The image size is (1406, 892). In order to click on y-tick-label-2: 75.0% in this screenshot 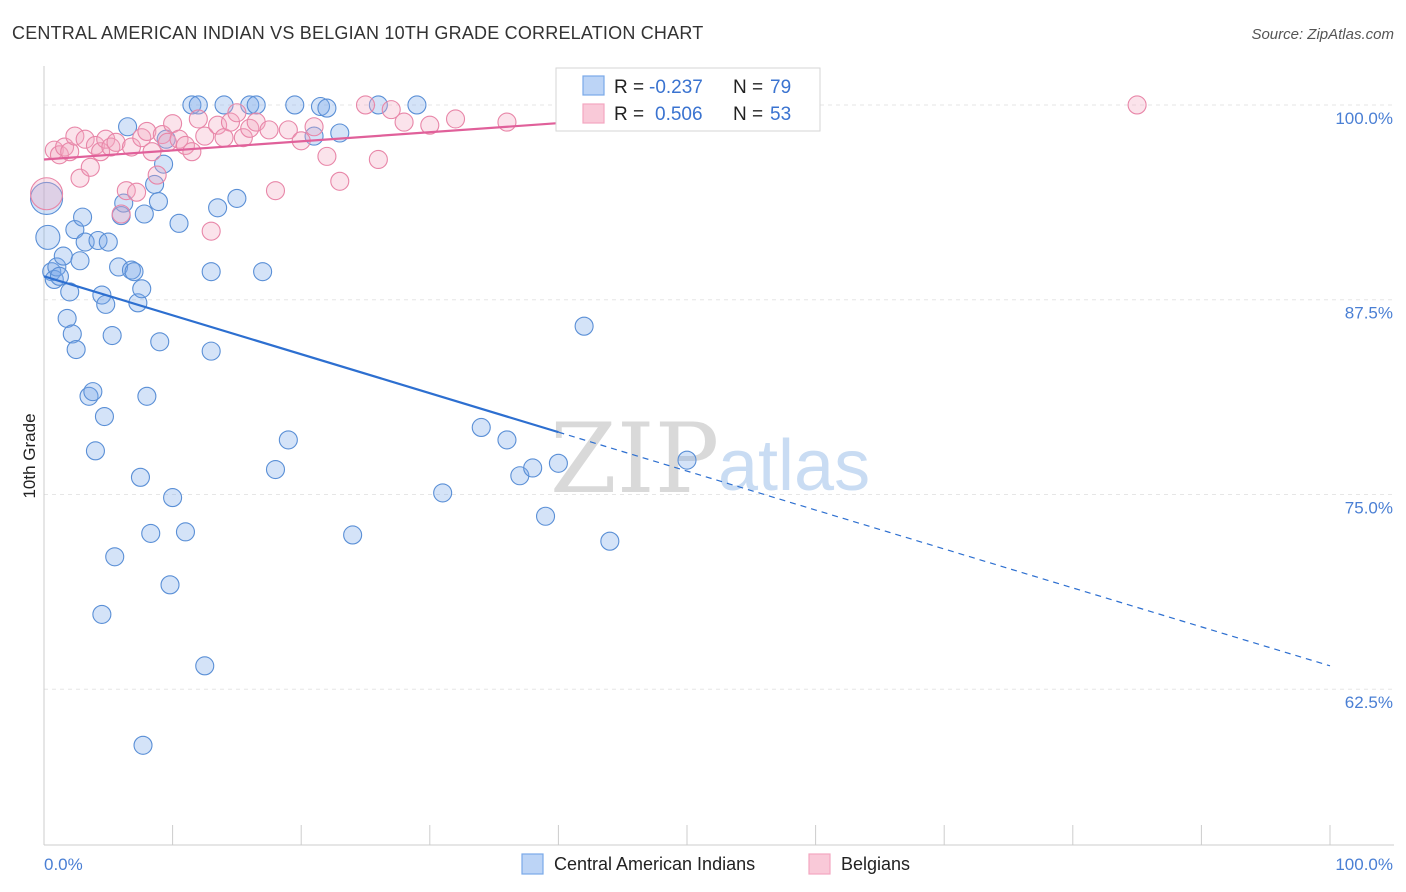, I will do `click(1369, 507)`.